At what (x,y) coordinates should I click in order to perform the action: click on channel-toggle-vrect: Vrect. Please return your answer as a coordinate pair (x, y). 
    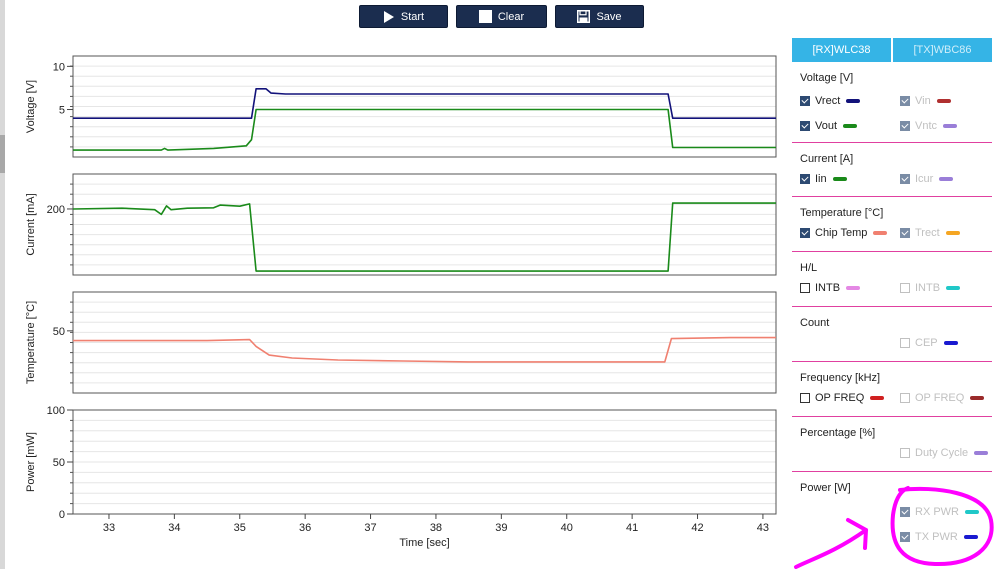
    Looking at the image, I should click on (830, 101).